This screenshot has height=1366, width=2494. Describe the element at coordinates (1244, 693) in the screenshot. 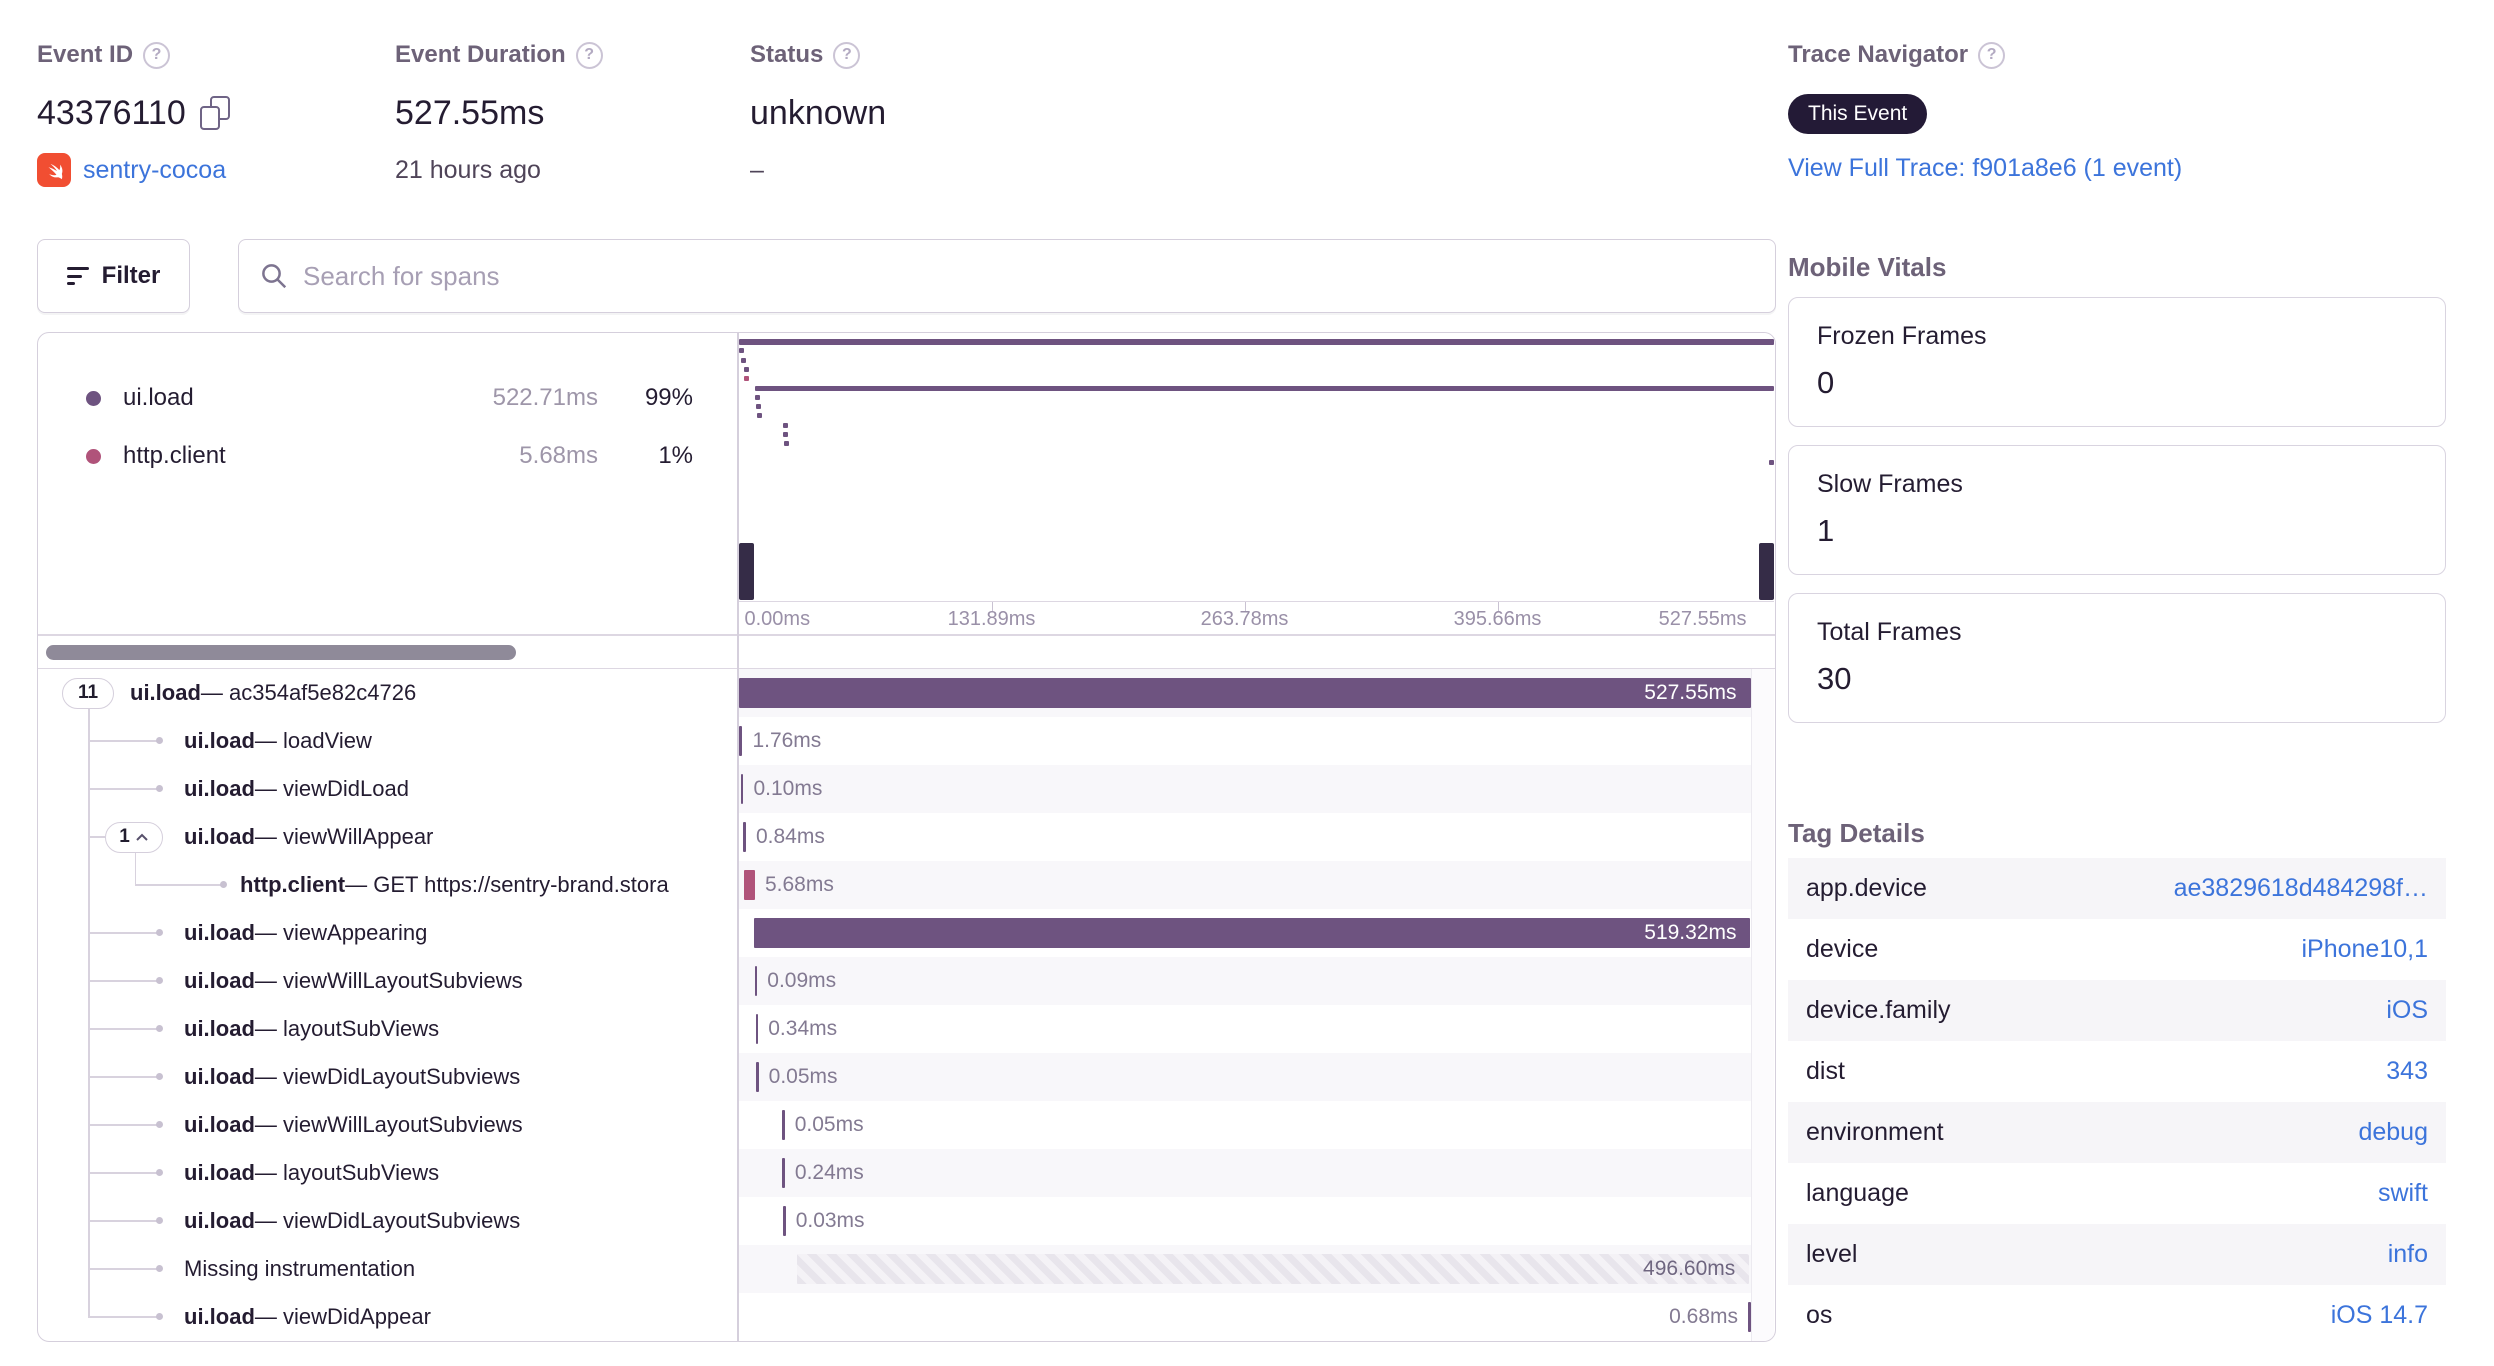

I see `span-waterfall-row: 527.55ms` at that location.